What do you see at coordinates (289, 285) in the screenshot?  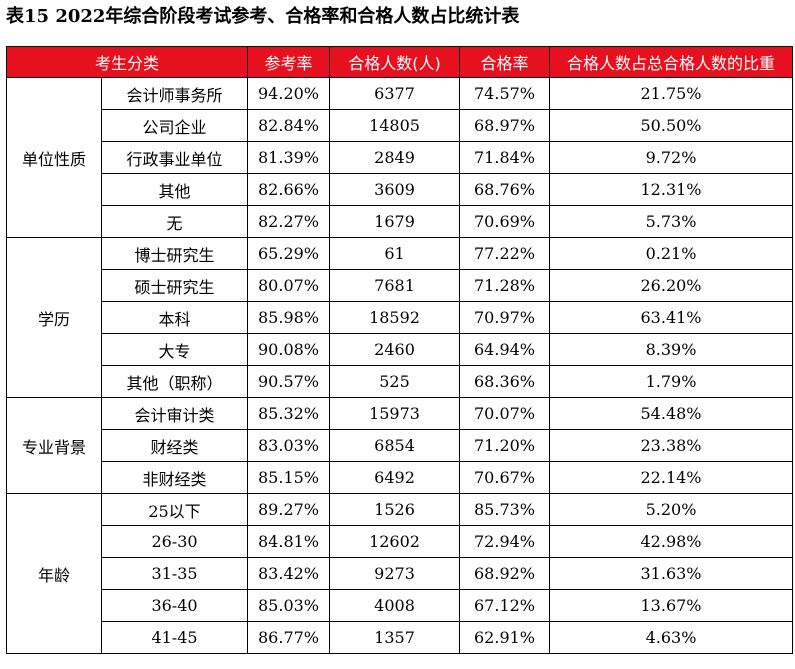 I see `participation-rate-cell: 80.07%` at bounding box center [289, 285].